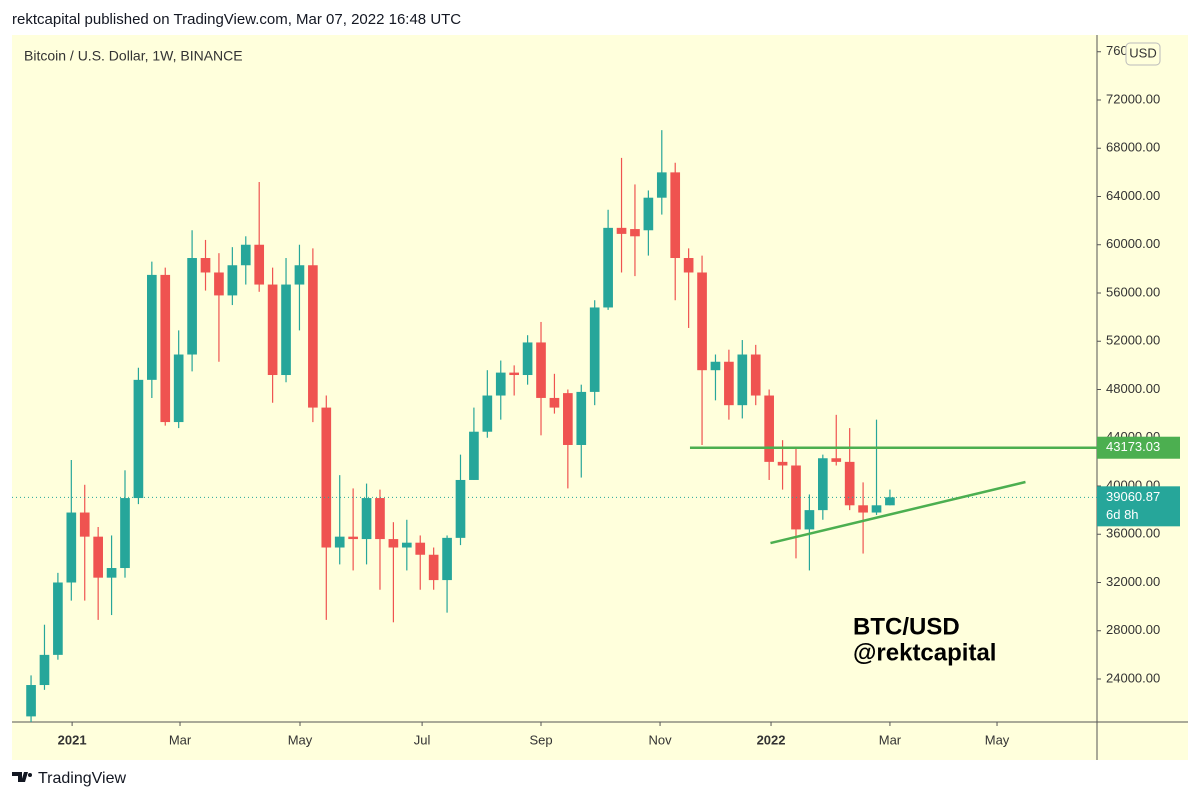 The width and height of the screenshot is (1200, 802). What do you see at coordinates (1133, 629) in the screenshot?
I see `y-tick-label: 28000.00` at bounding box center [1133, 629].